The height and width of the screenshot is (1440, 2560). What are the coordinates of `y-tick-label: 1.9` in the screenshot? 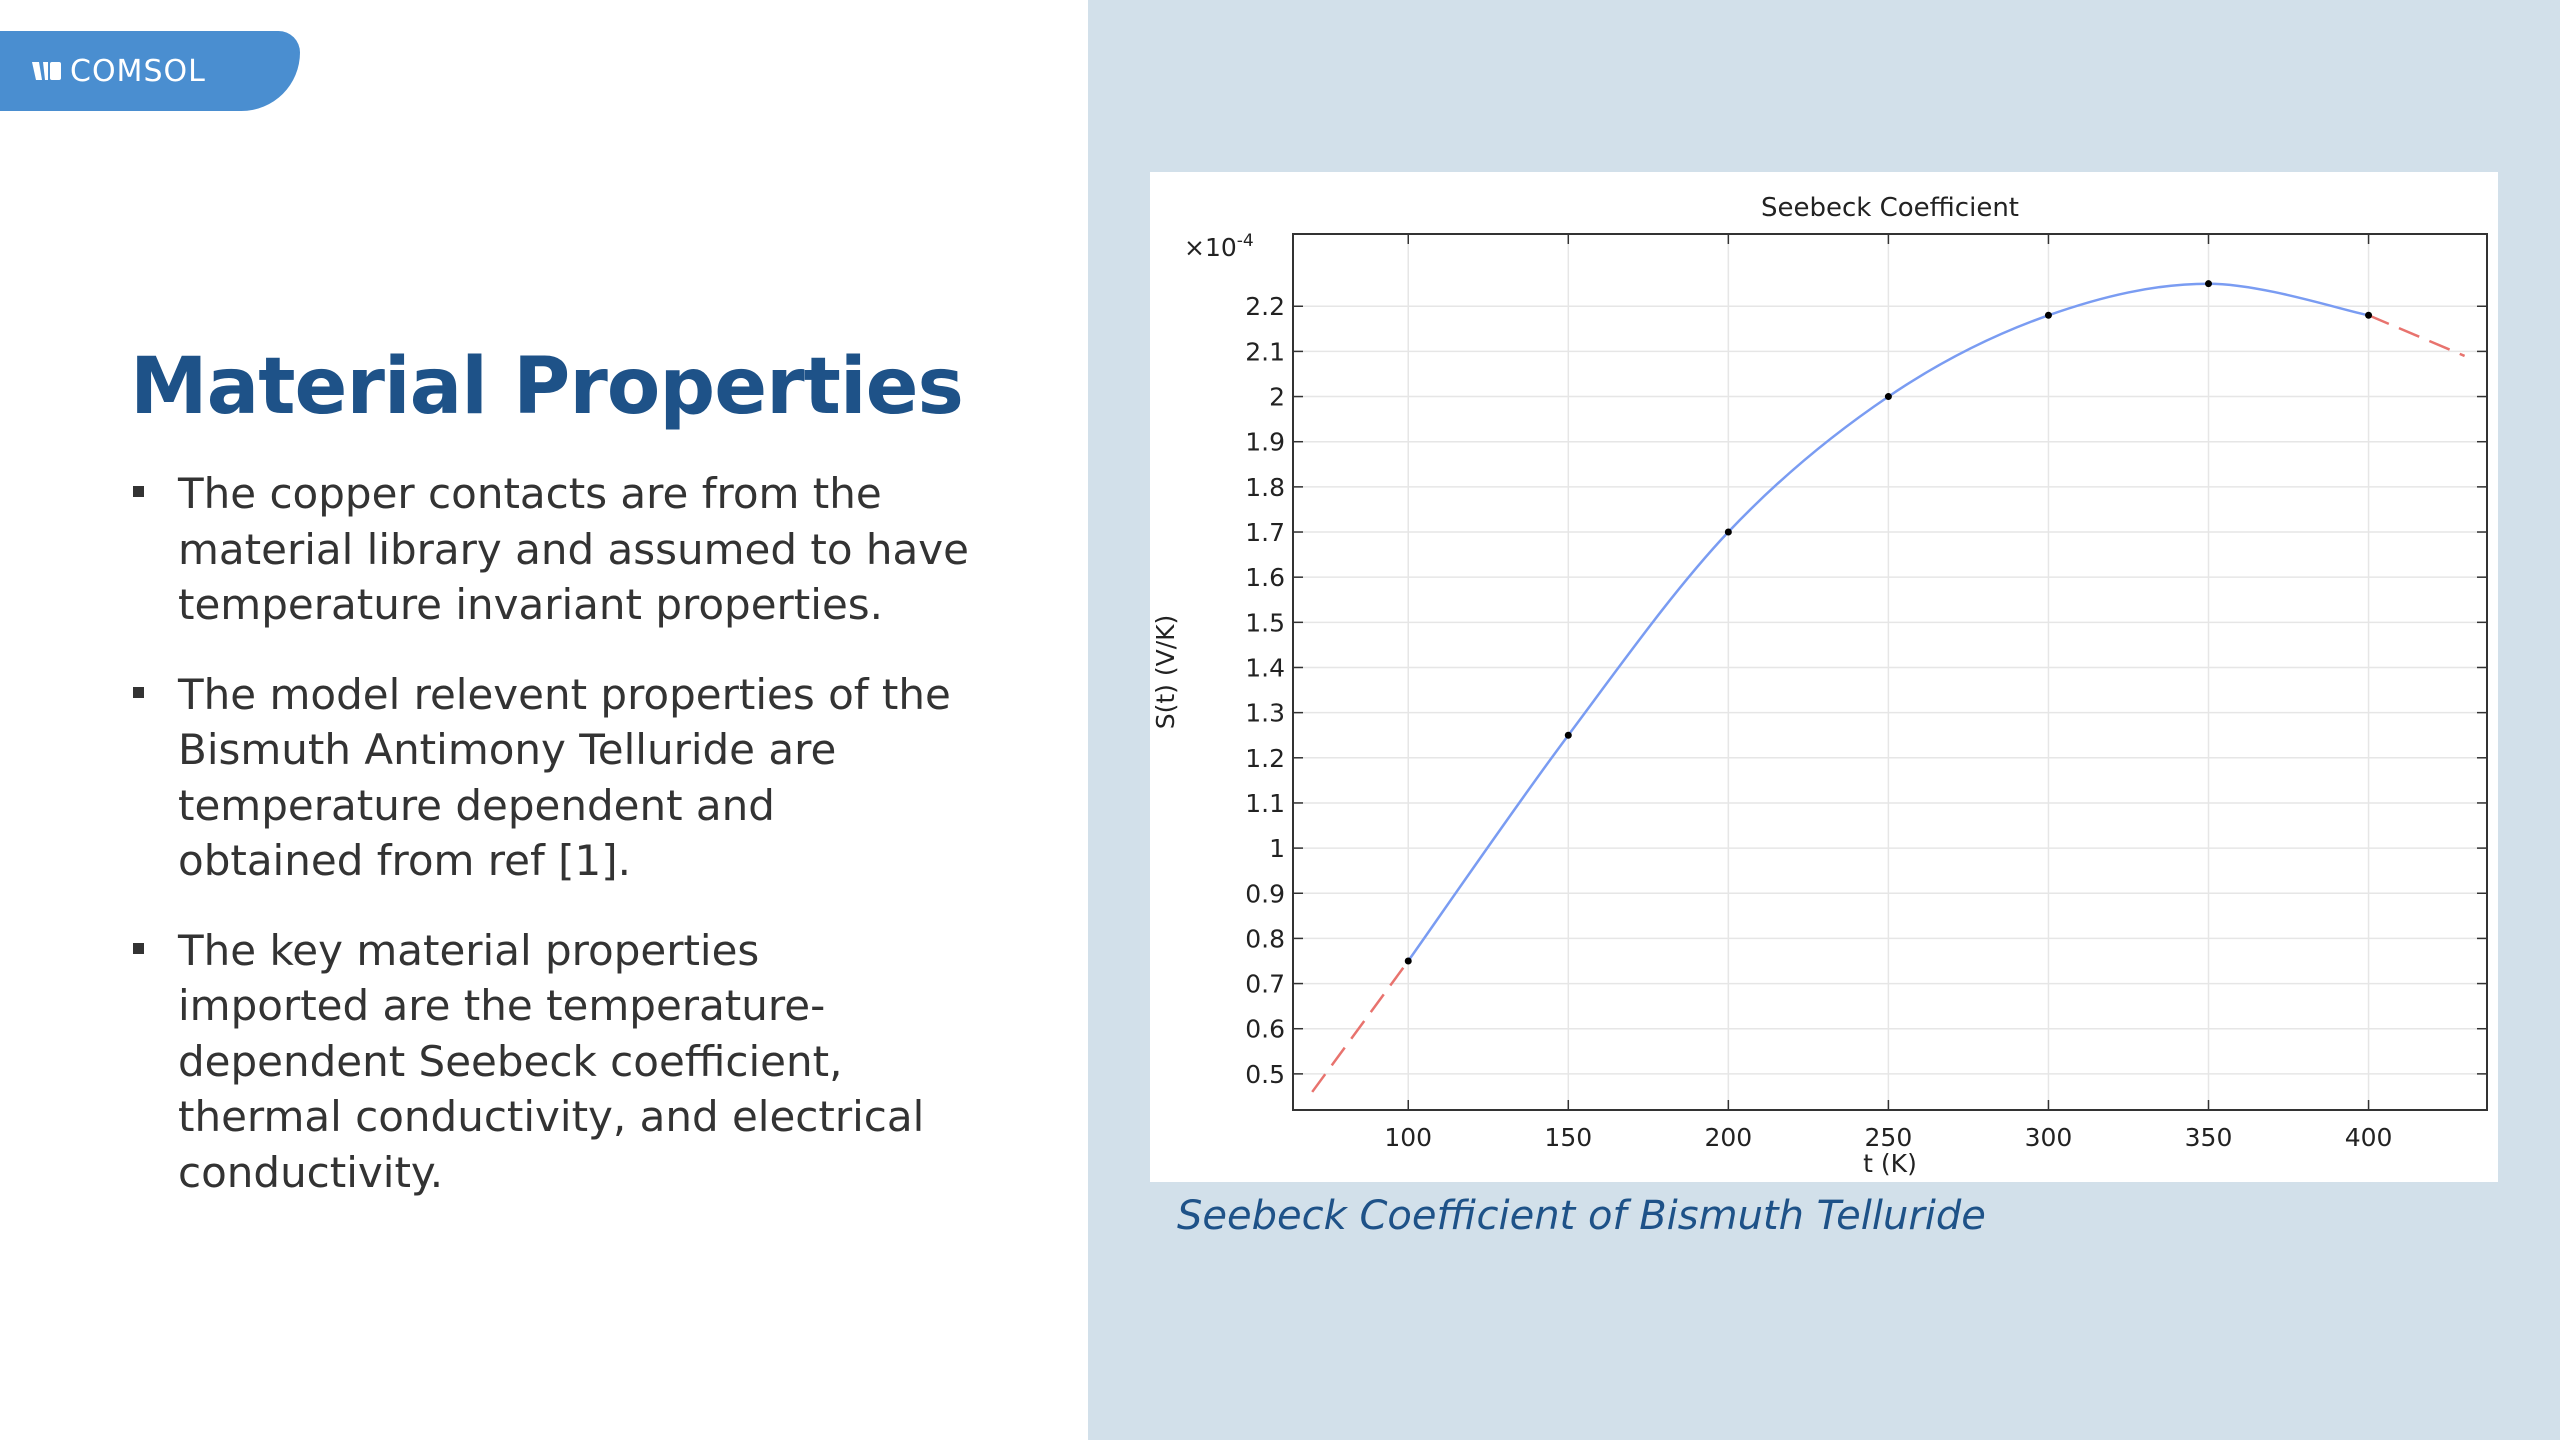 It's located at (1265, 442).